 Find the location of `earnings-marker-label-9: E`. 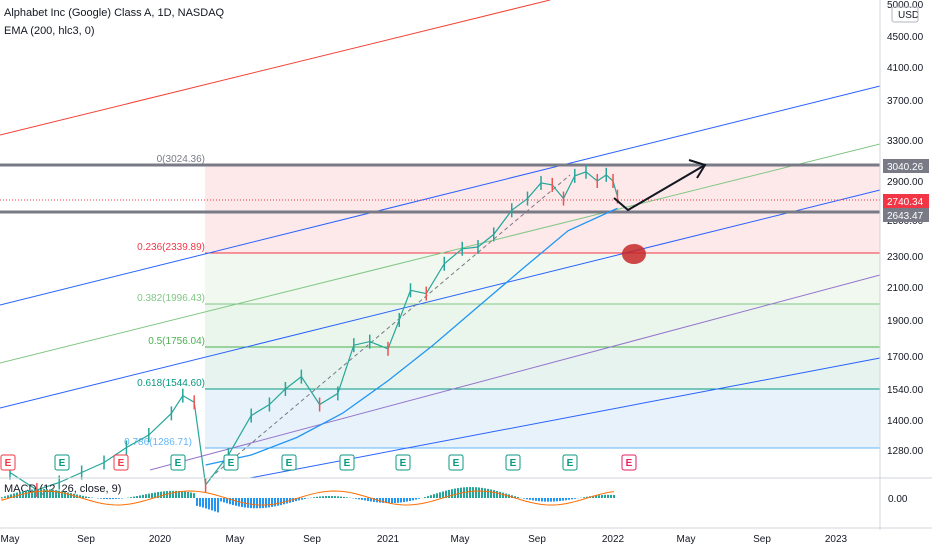

earnings-marker-label-9: E is located at coordinates (513, 463).